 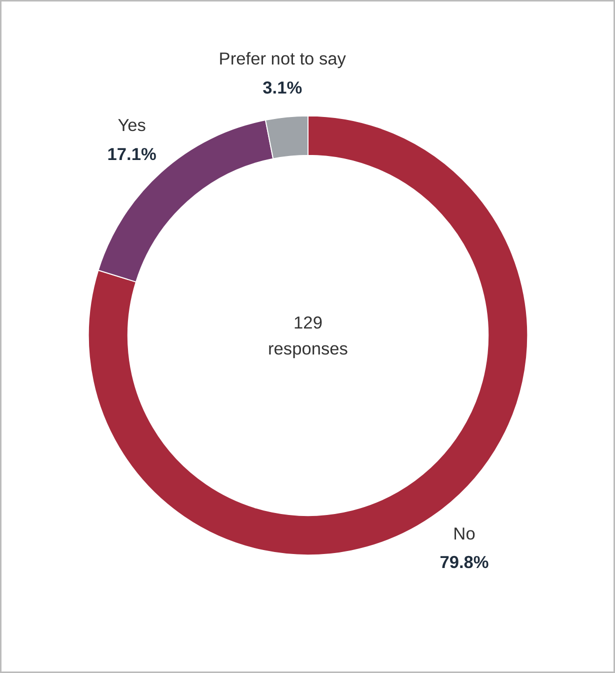 I want to click on text: 129 responses, so click(x=308, y=335).